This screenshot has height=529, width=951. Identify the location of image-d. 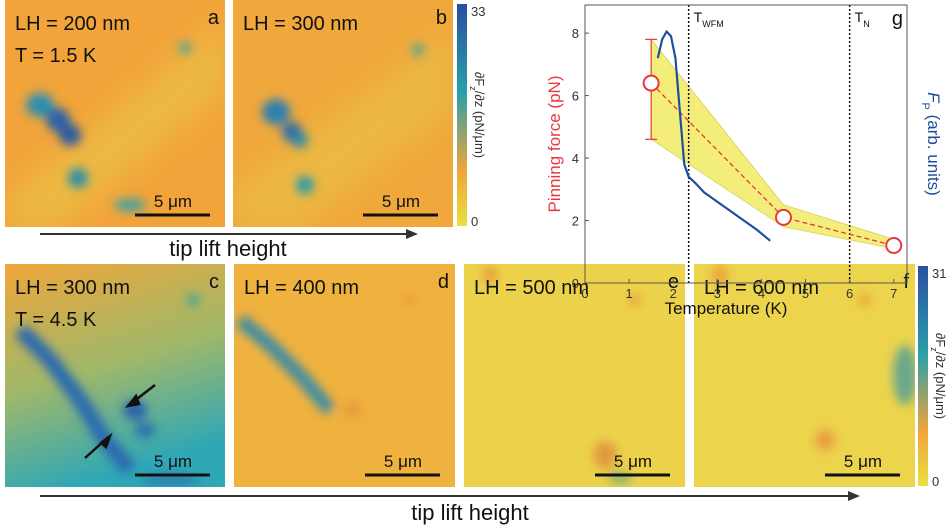
(344, 375).